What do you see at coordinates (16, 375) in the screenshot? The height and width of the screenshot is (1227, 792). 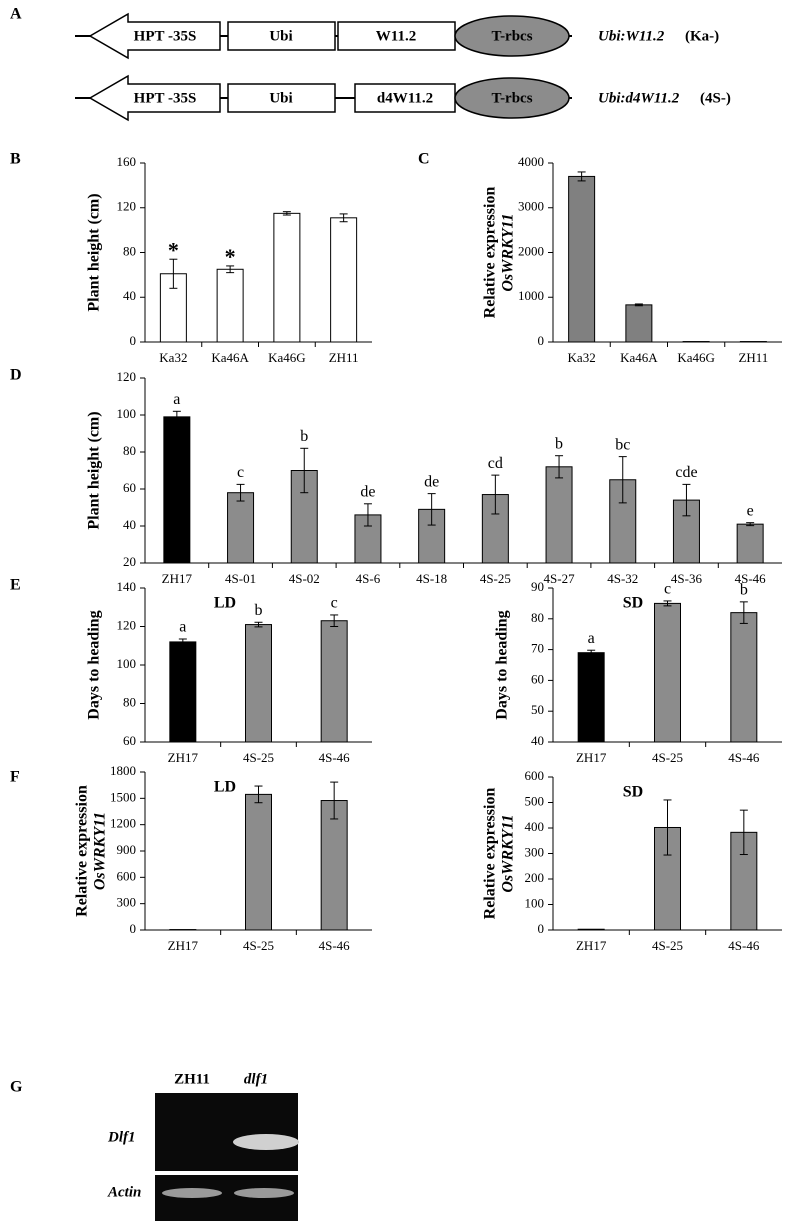 I see `panel-label: D` at bounding box center [16, 375].